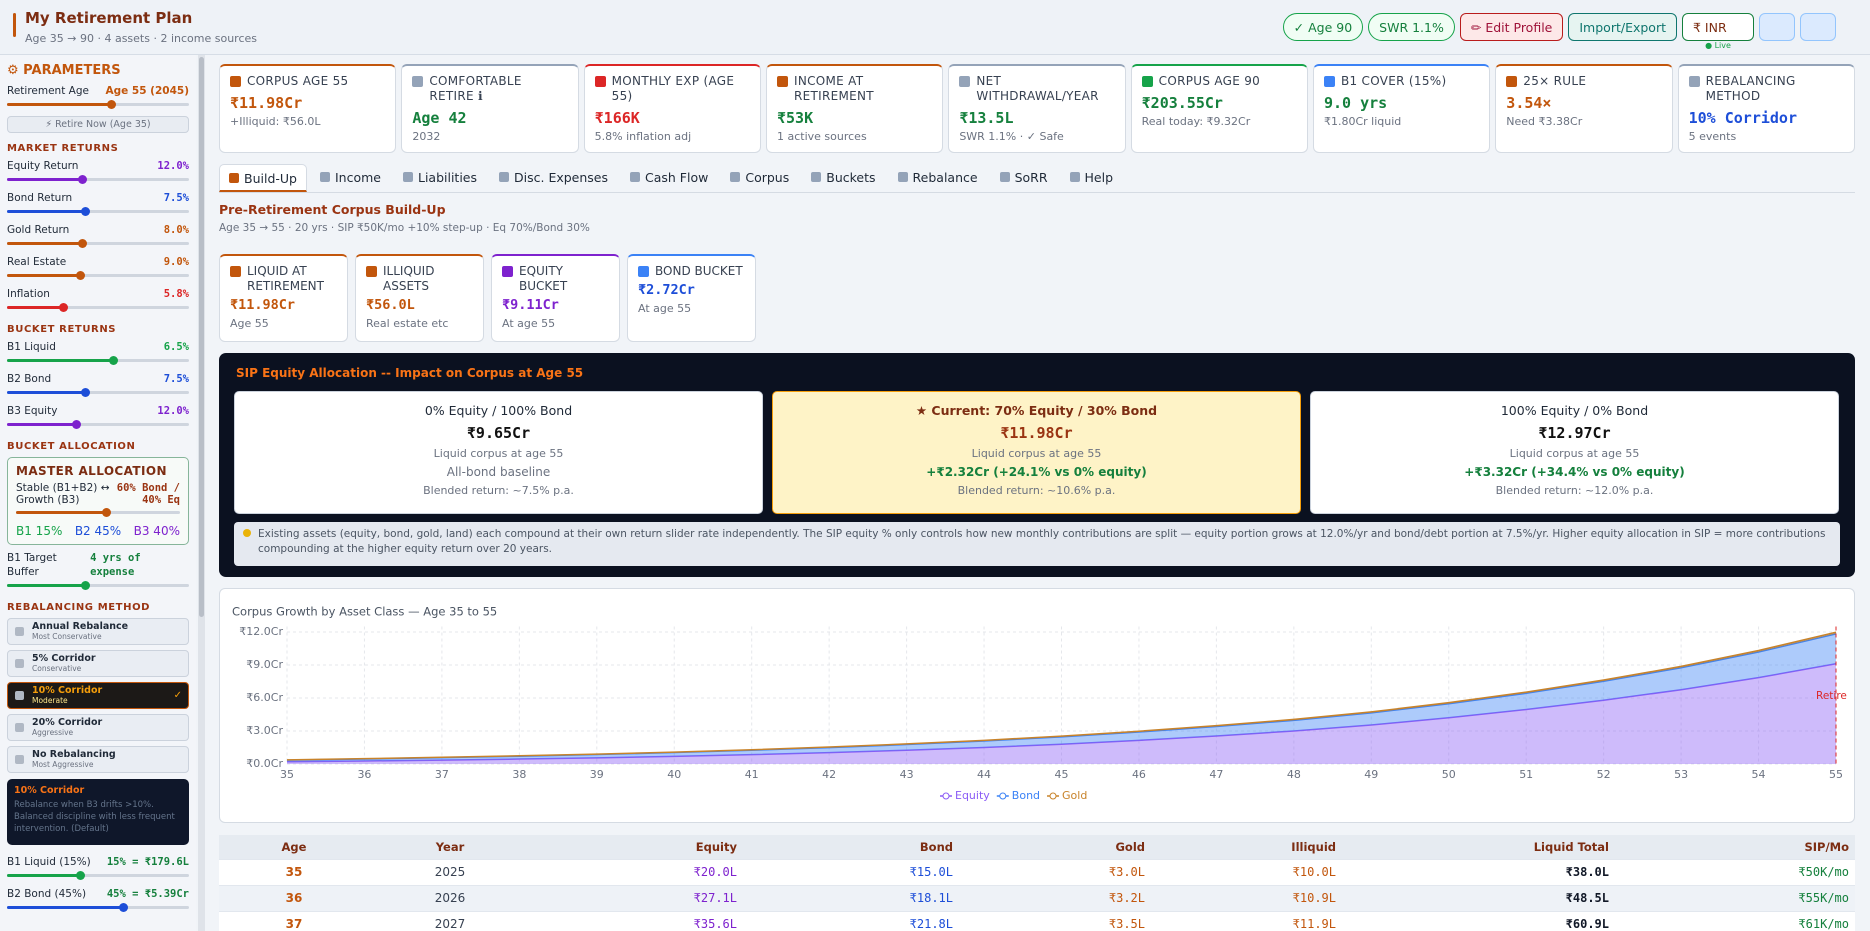 This screenshot has height=931, width=1870. What do you see at coordinates (945, 177) in the screenshot?
I see `tab-label: Rebalance` at bounding box center [945, 177].